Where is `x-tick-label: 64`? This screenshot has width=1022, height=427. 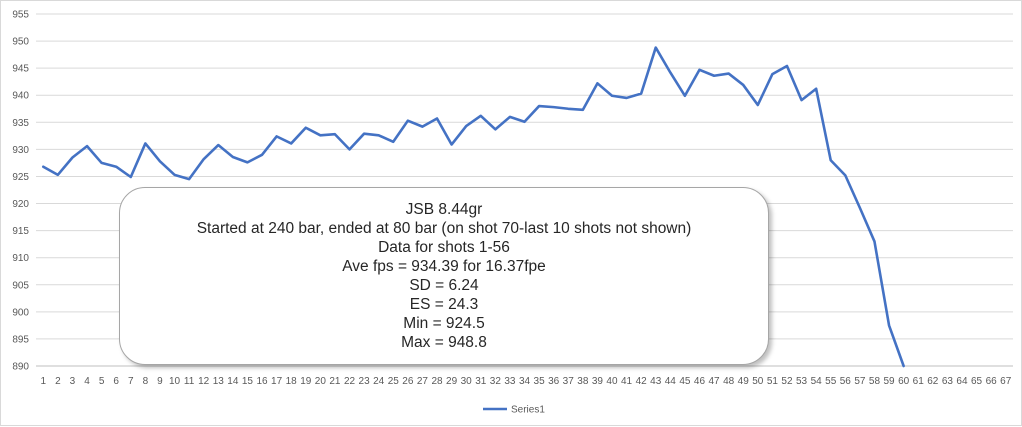 x-tick-label: 64 is located at coordinates (962, 381).